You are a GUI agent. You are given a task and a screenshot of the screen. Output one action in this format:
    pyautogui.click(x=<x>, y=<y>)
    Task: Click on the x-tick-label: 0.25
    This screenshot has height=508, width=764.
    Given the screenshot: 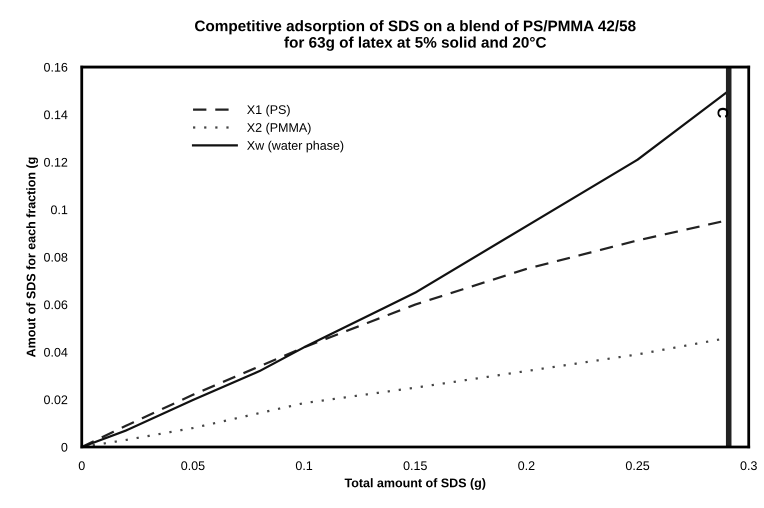 What is the action you would take?
    pyautogui.click(x=638, y=465)
    